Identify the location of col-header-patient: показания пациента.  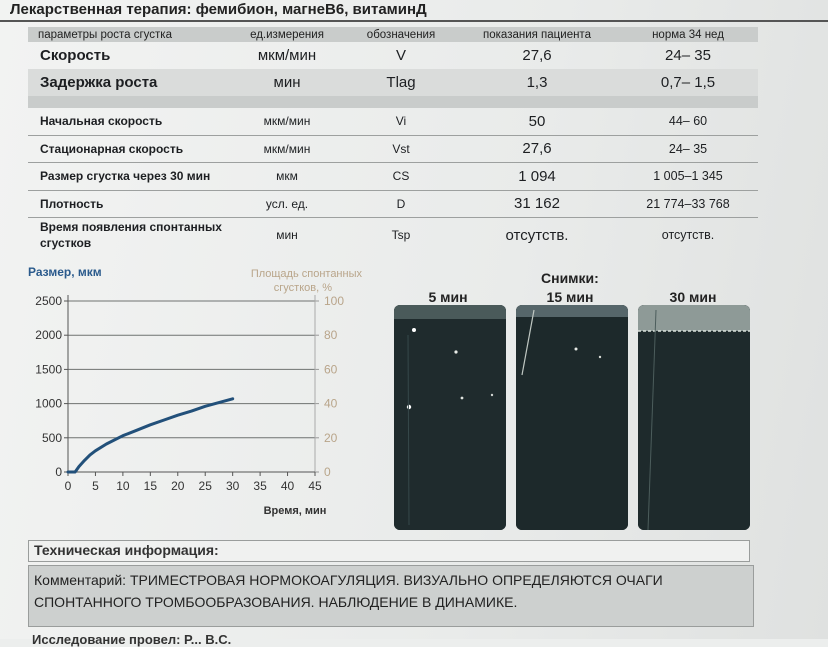
(537, 34).